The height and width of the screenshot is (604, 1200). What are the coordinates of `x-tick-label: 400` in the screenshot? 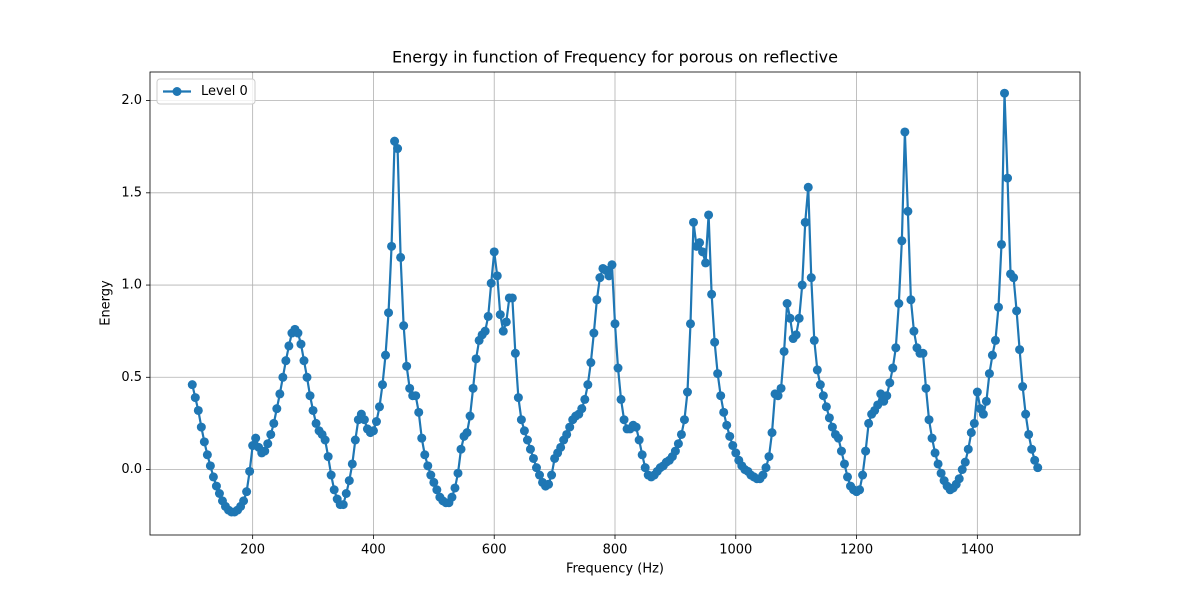 It's located at (373, 550).